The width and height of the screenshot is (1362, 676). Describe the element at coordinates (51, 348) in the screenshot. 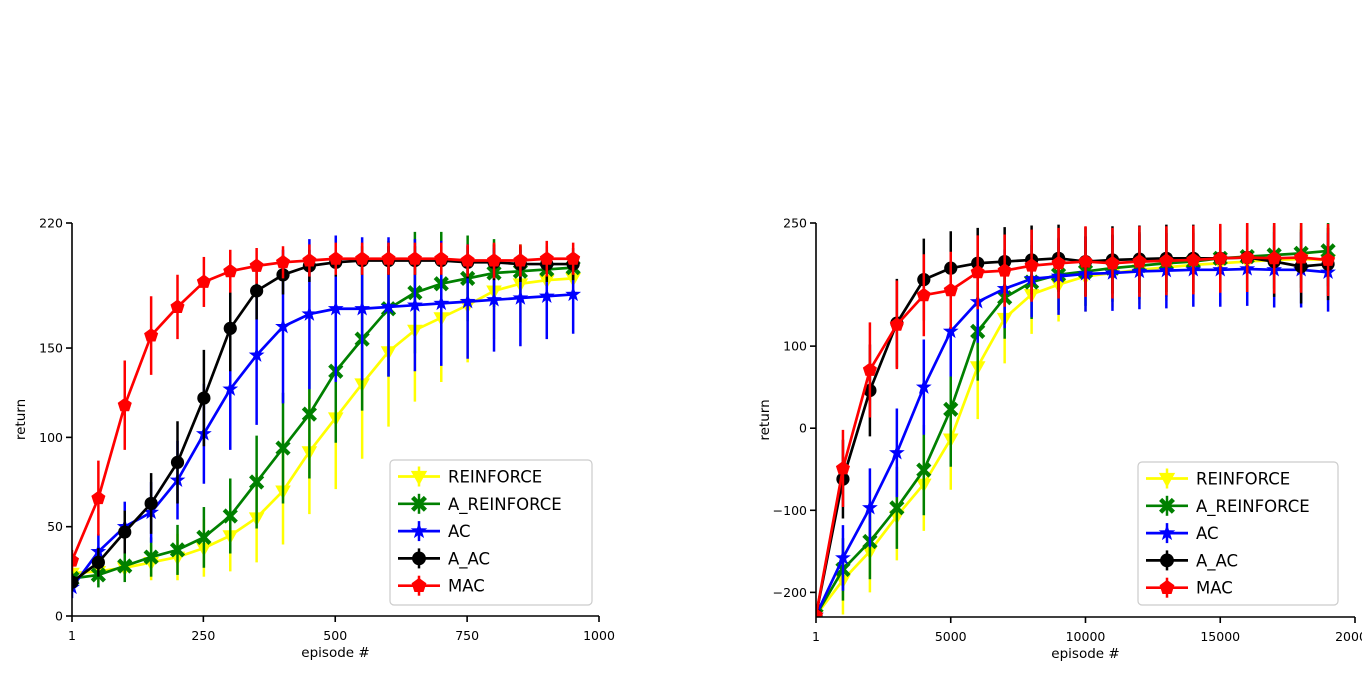

I see `y-tick-label: 150` at that location.